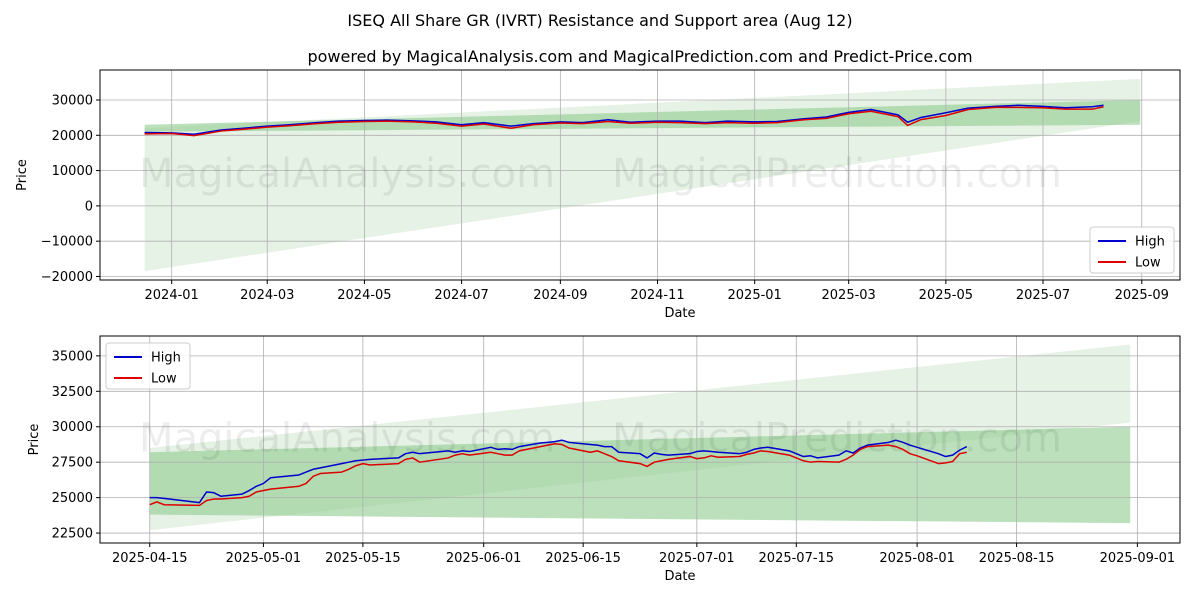  Describe the element at coordinates (1043, 295) in the screenshot. I see `x-tick-label: 2025-07` at that location.